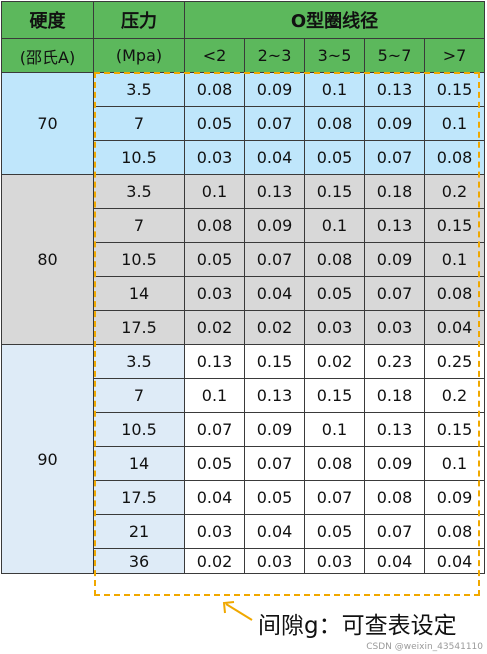 This screenshot has height=654, width=487. I want to click on table-row: 7 0.08 0.09 0.1 0.13 0.15, so click(244, 225).